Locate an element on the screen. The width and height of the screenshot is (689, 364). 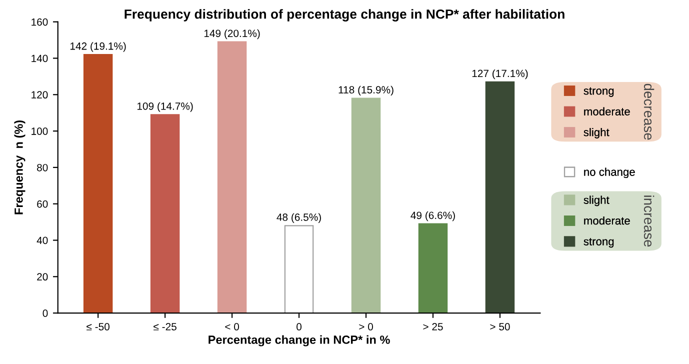
text: decrease is located at coordinates (649, 112).